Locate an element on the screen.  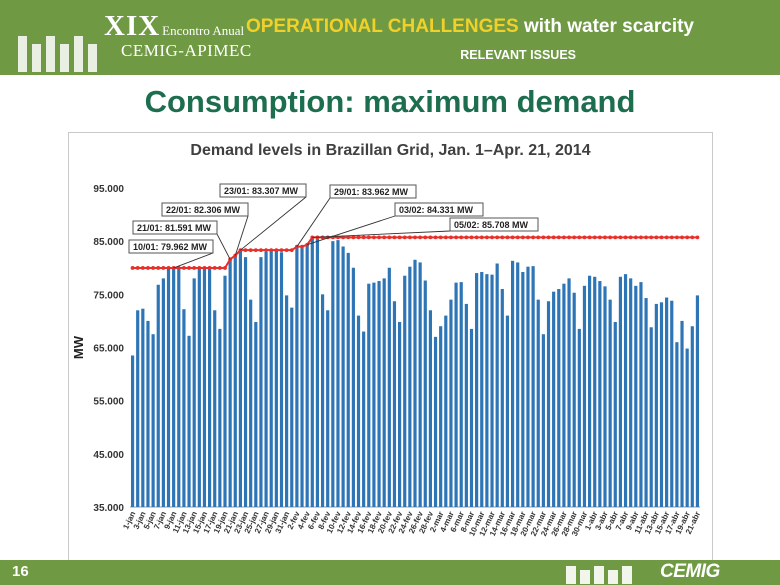
cemig-logo-icon is located at coordinates (599, 575).